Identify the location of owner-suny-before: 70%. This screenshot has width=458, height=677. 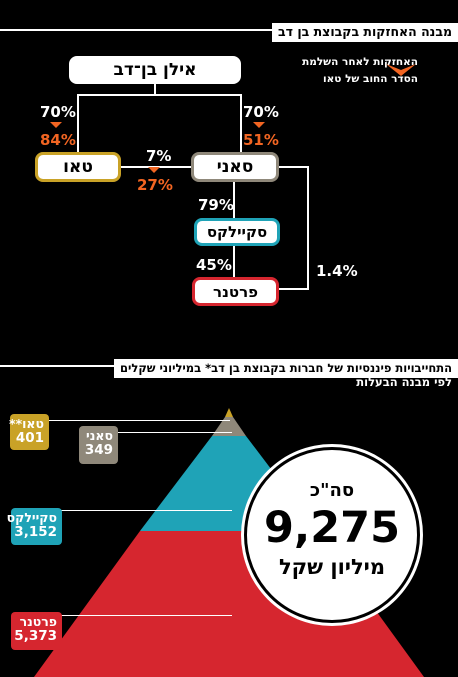
(261, 112).